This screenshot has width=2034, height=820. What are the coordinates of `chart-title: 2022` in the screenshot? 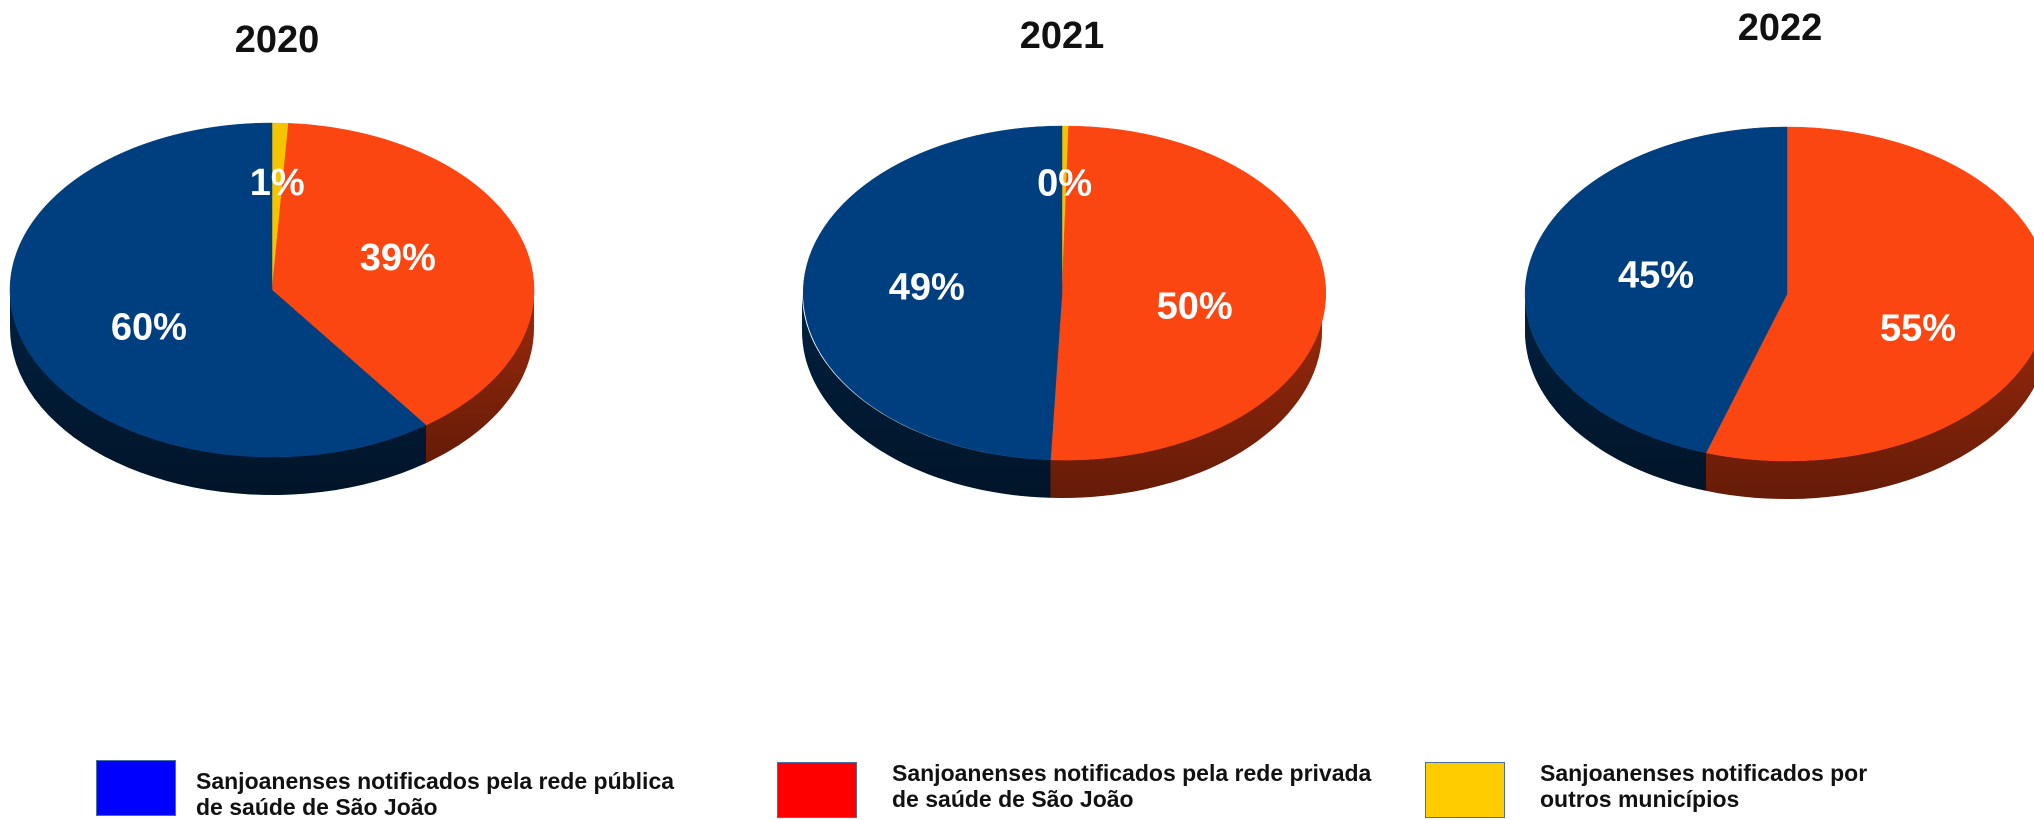 It's located at (1780, 28).